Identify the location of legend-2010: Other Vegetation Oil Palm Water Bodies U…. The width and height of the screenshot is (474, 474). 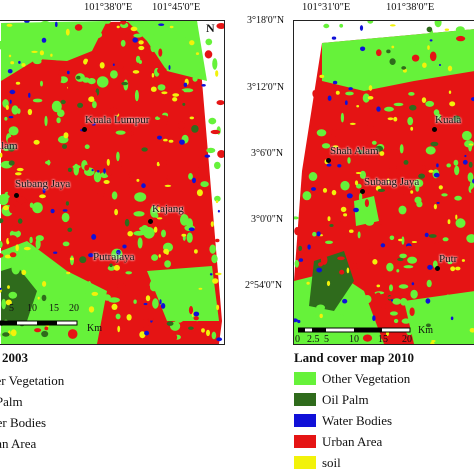
(352, 420).